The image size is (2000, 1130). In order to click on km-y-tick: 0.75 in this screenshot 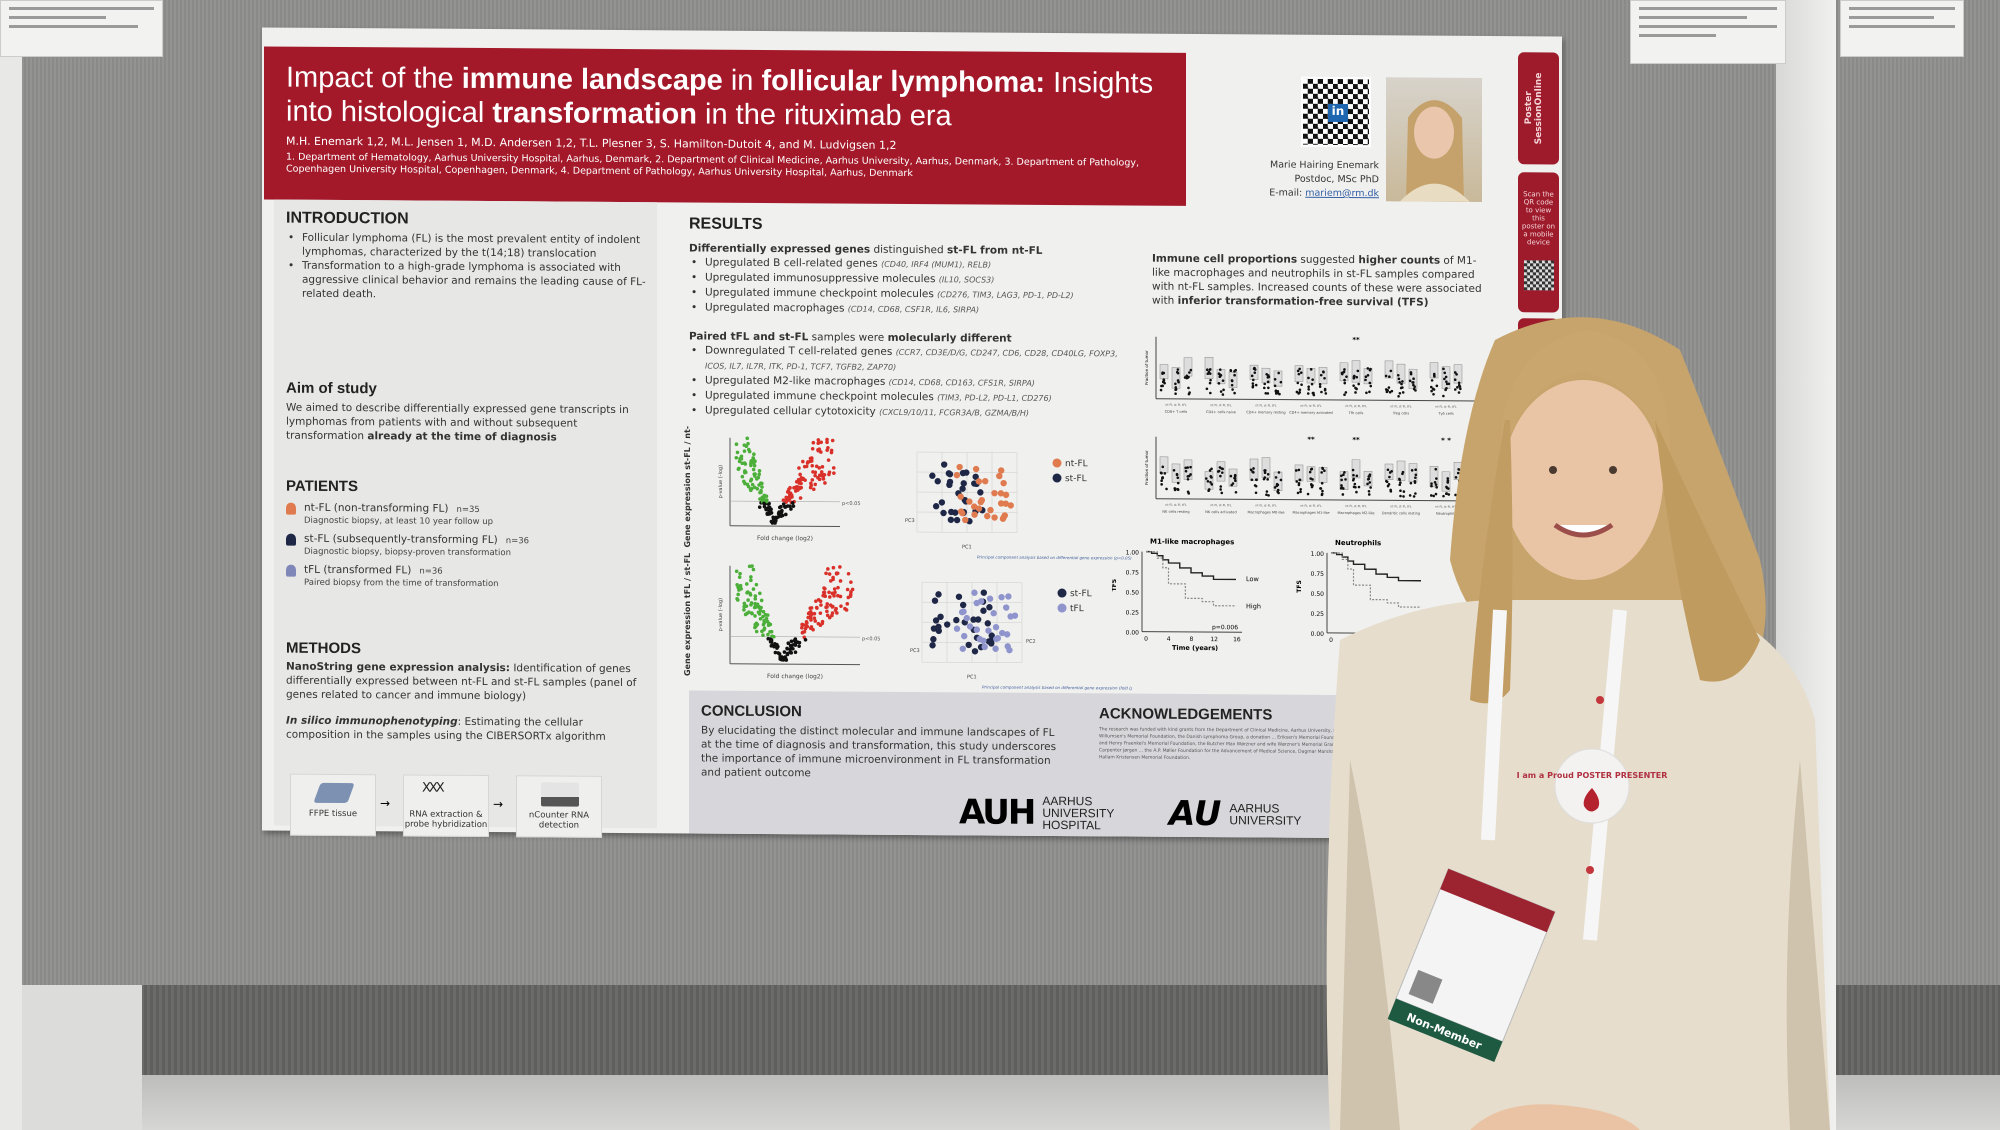, I will do `click(1318, 574)`.